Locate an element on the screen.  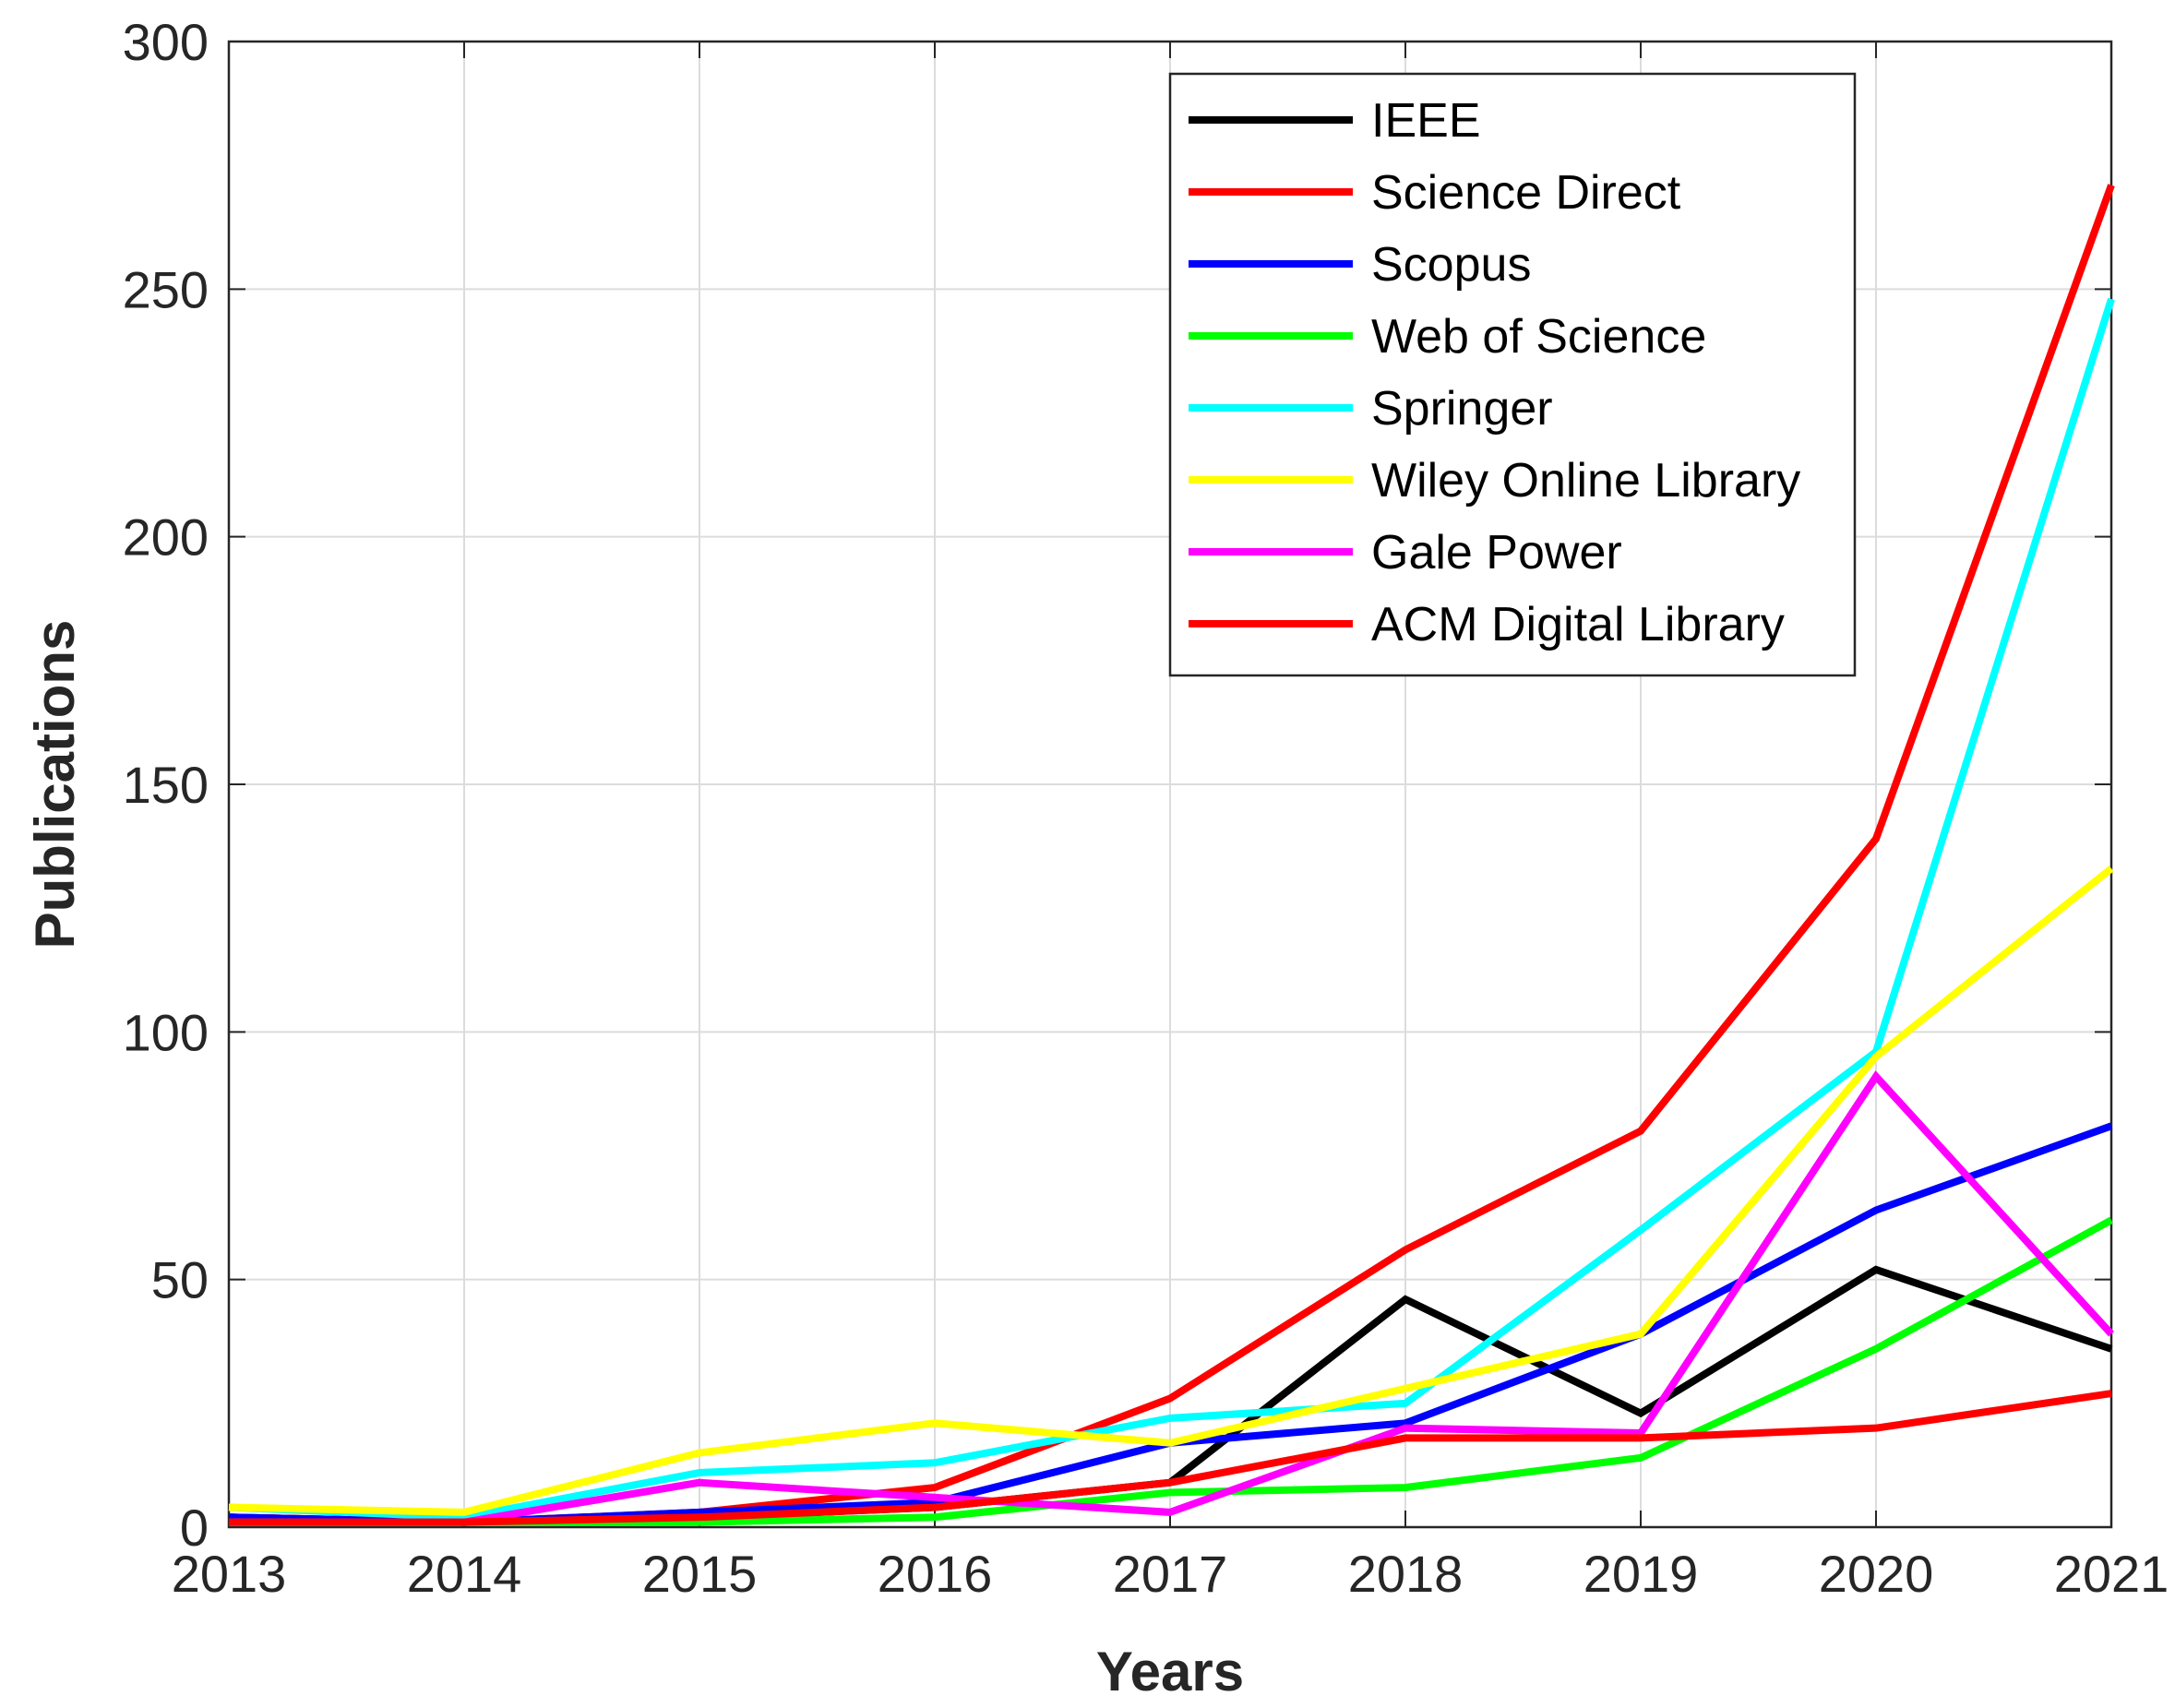
x-tick-label: 2021 is located at coordinates (2111, 1574).